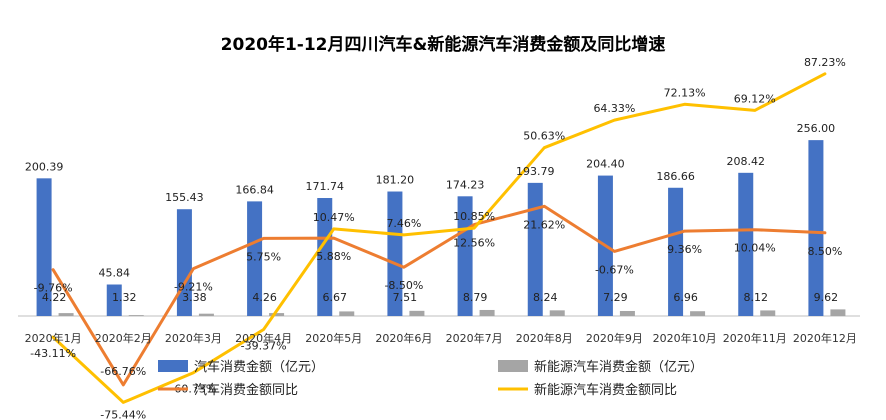 The height and width of the screenshot is (420, 886). What do you see at coordinates (746, 161) in the screenshot?
I see `car-amount-label: 208.42` at bounding box center [746, 161].